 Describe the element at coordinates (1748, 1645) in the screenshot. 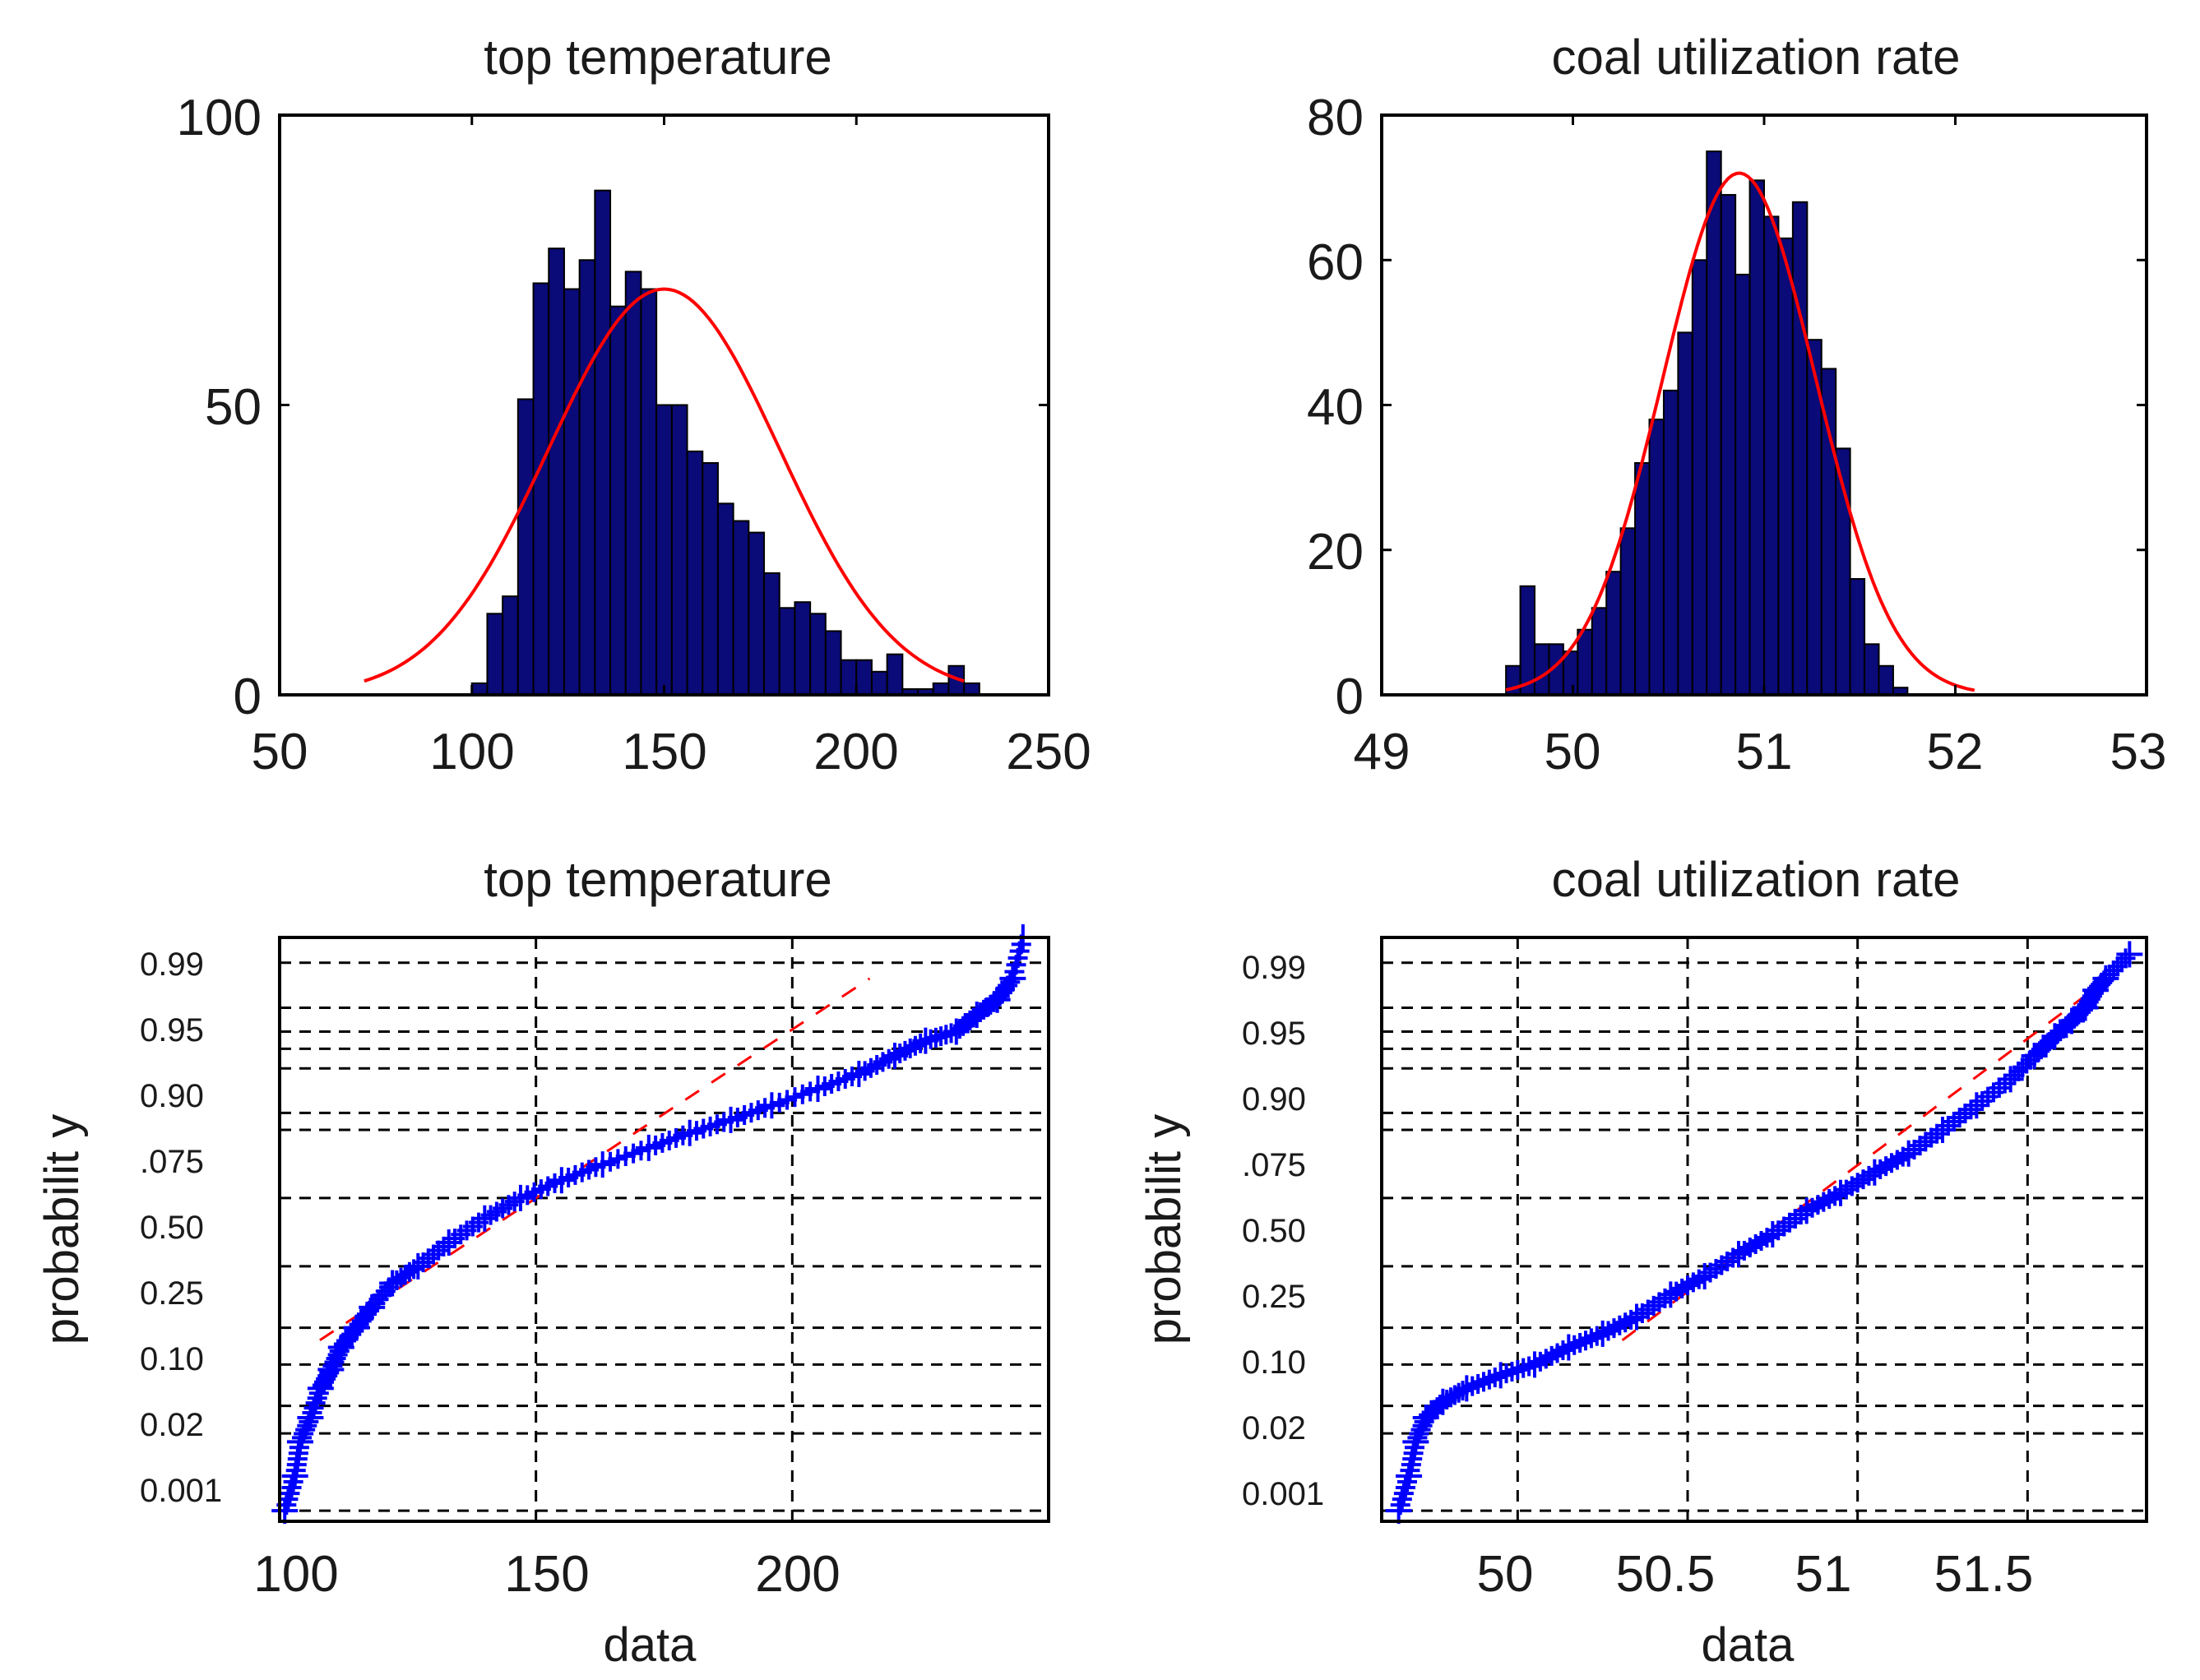

I see `x-axis-label: data` at that location.